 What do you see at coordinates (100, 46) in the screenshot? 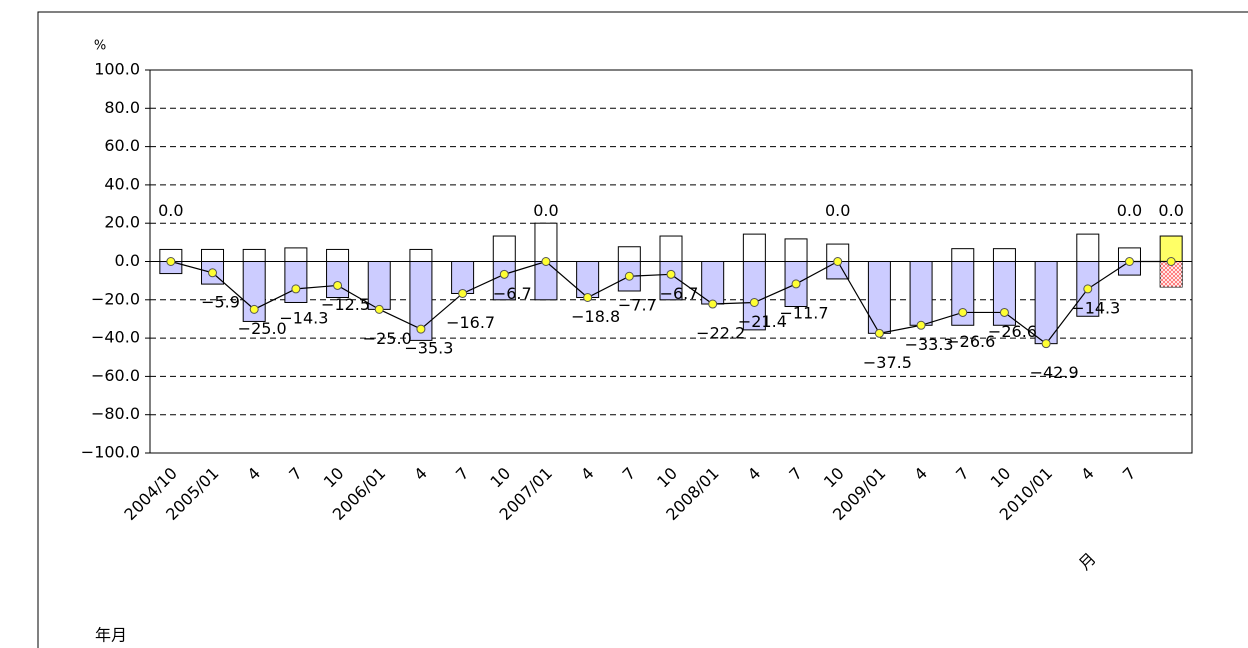
I see `y-unit: %` at bounding box center [100, 46].